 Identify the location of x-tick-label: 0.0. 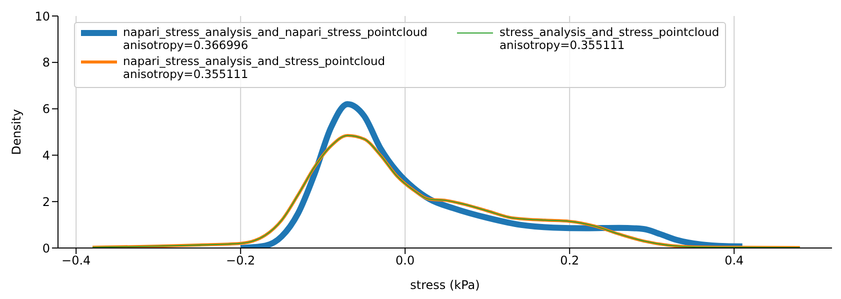
(405, 261).